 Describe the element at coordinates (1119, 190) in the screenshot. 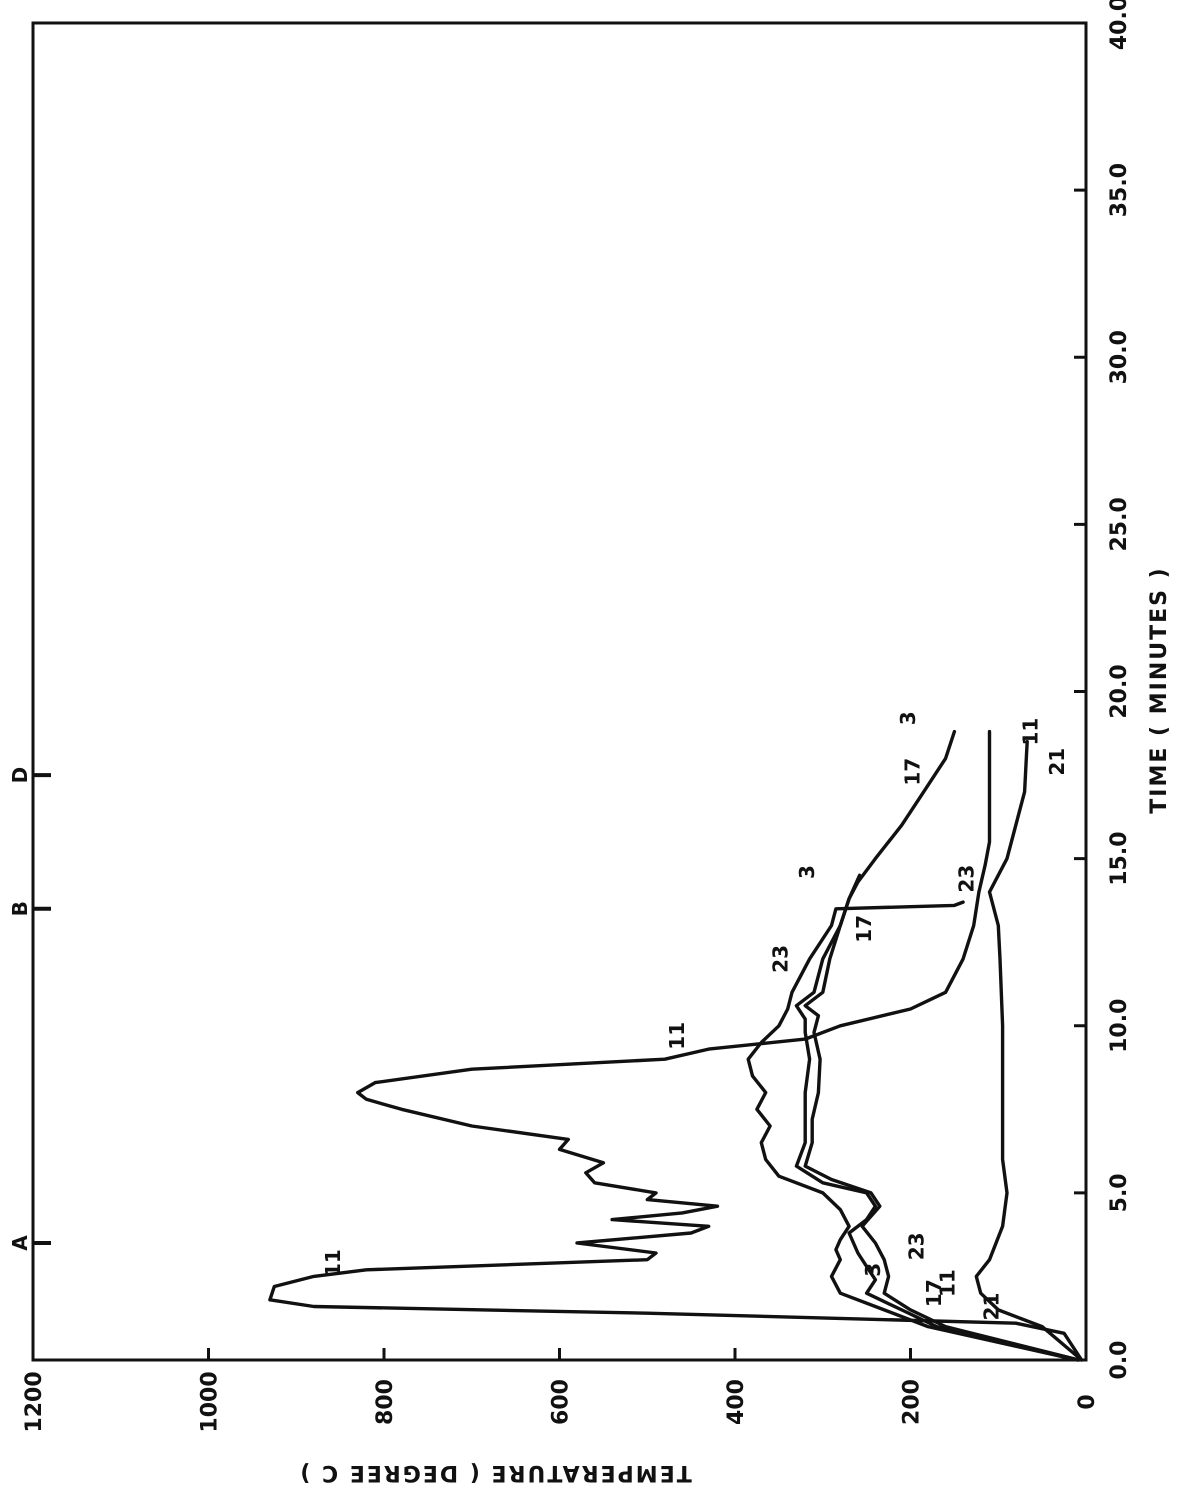

I see `x-tick-label: 35.0` at that location.